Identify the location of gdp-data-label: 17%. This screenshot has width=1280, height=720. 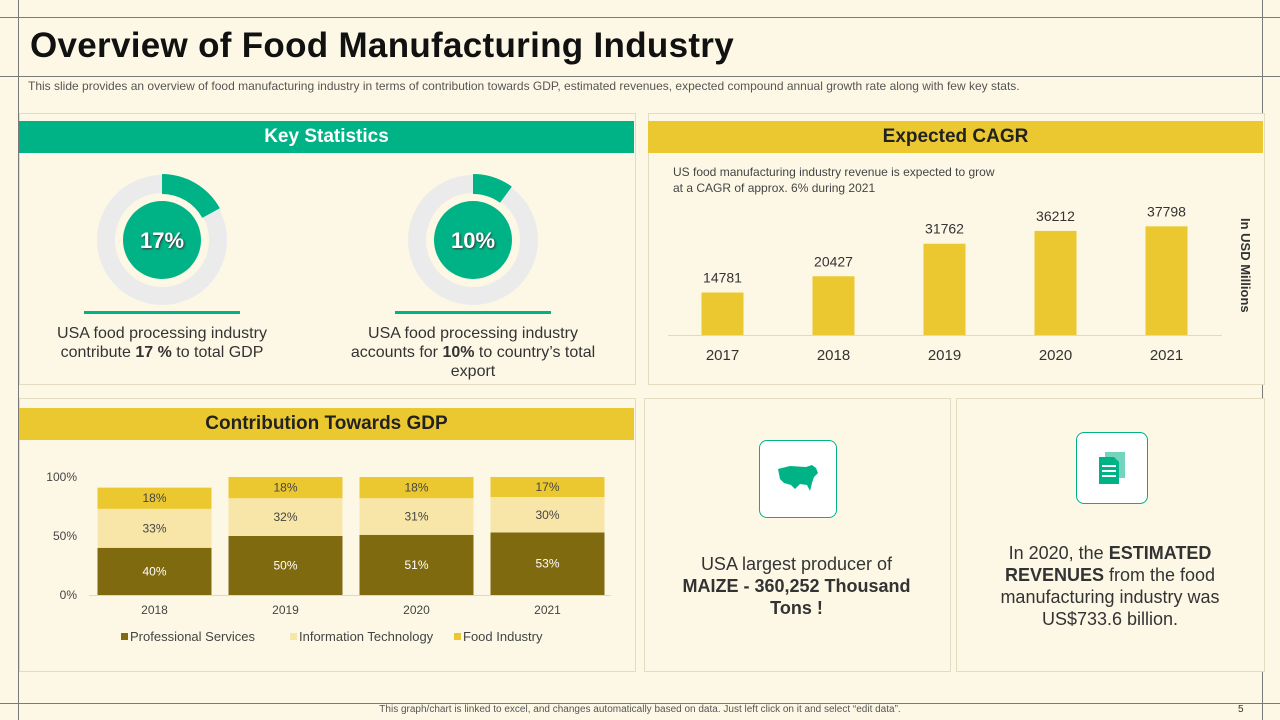
(547, 487).